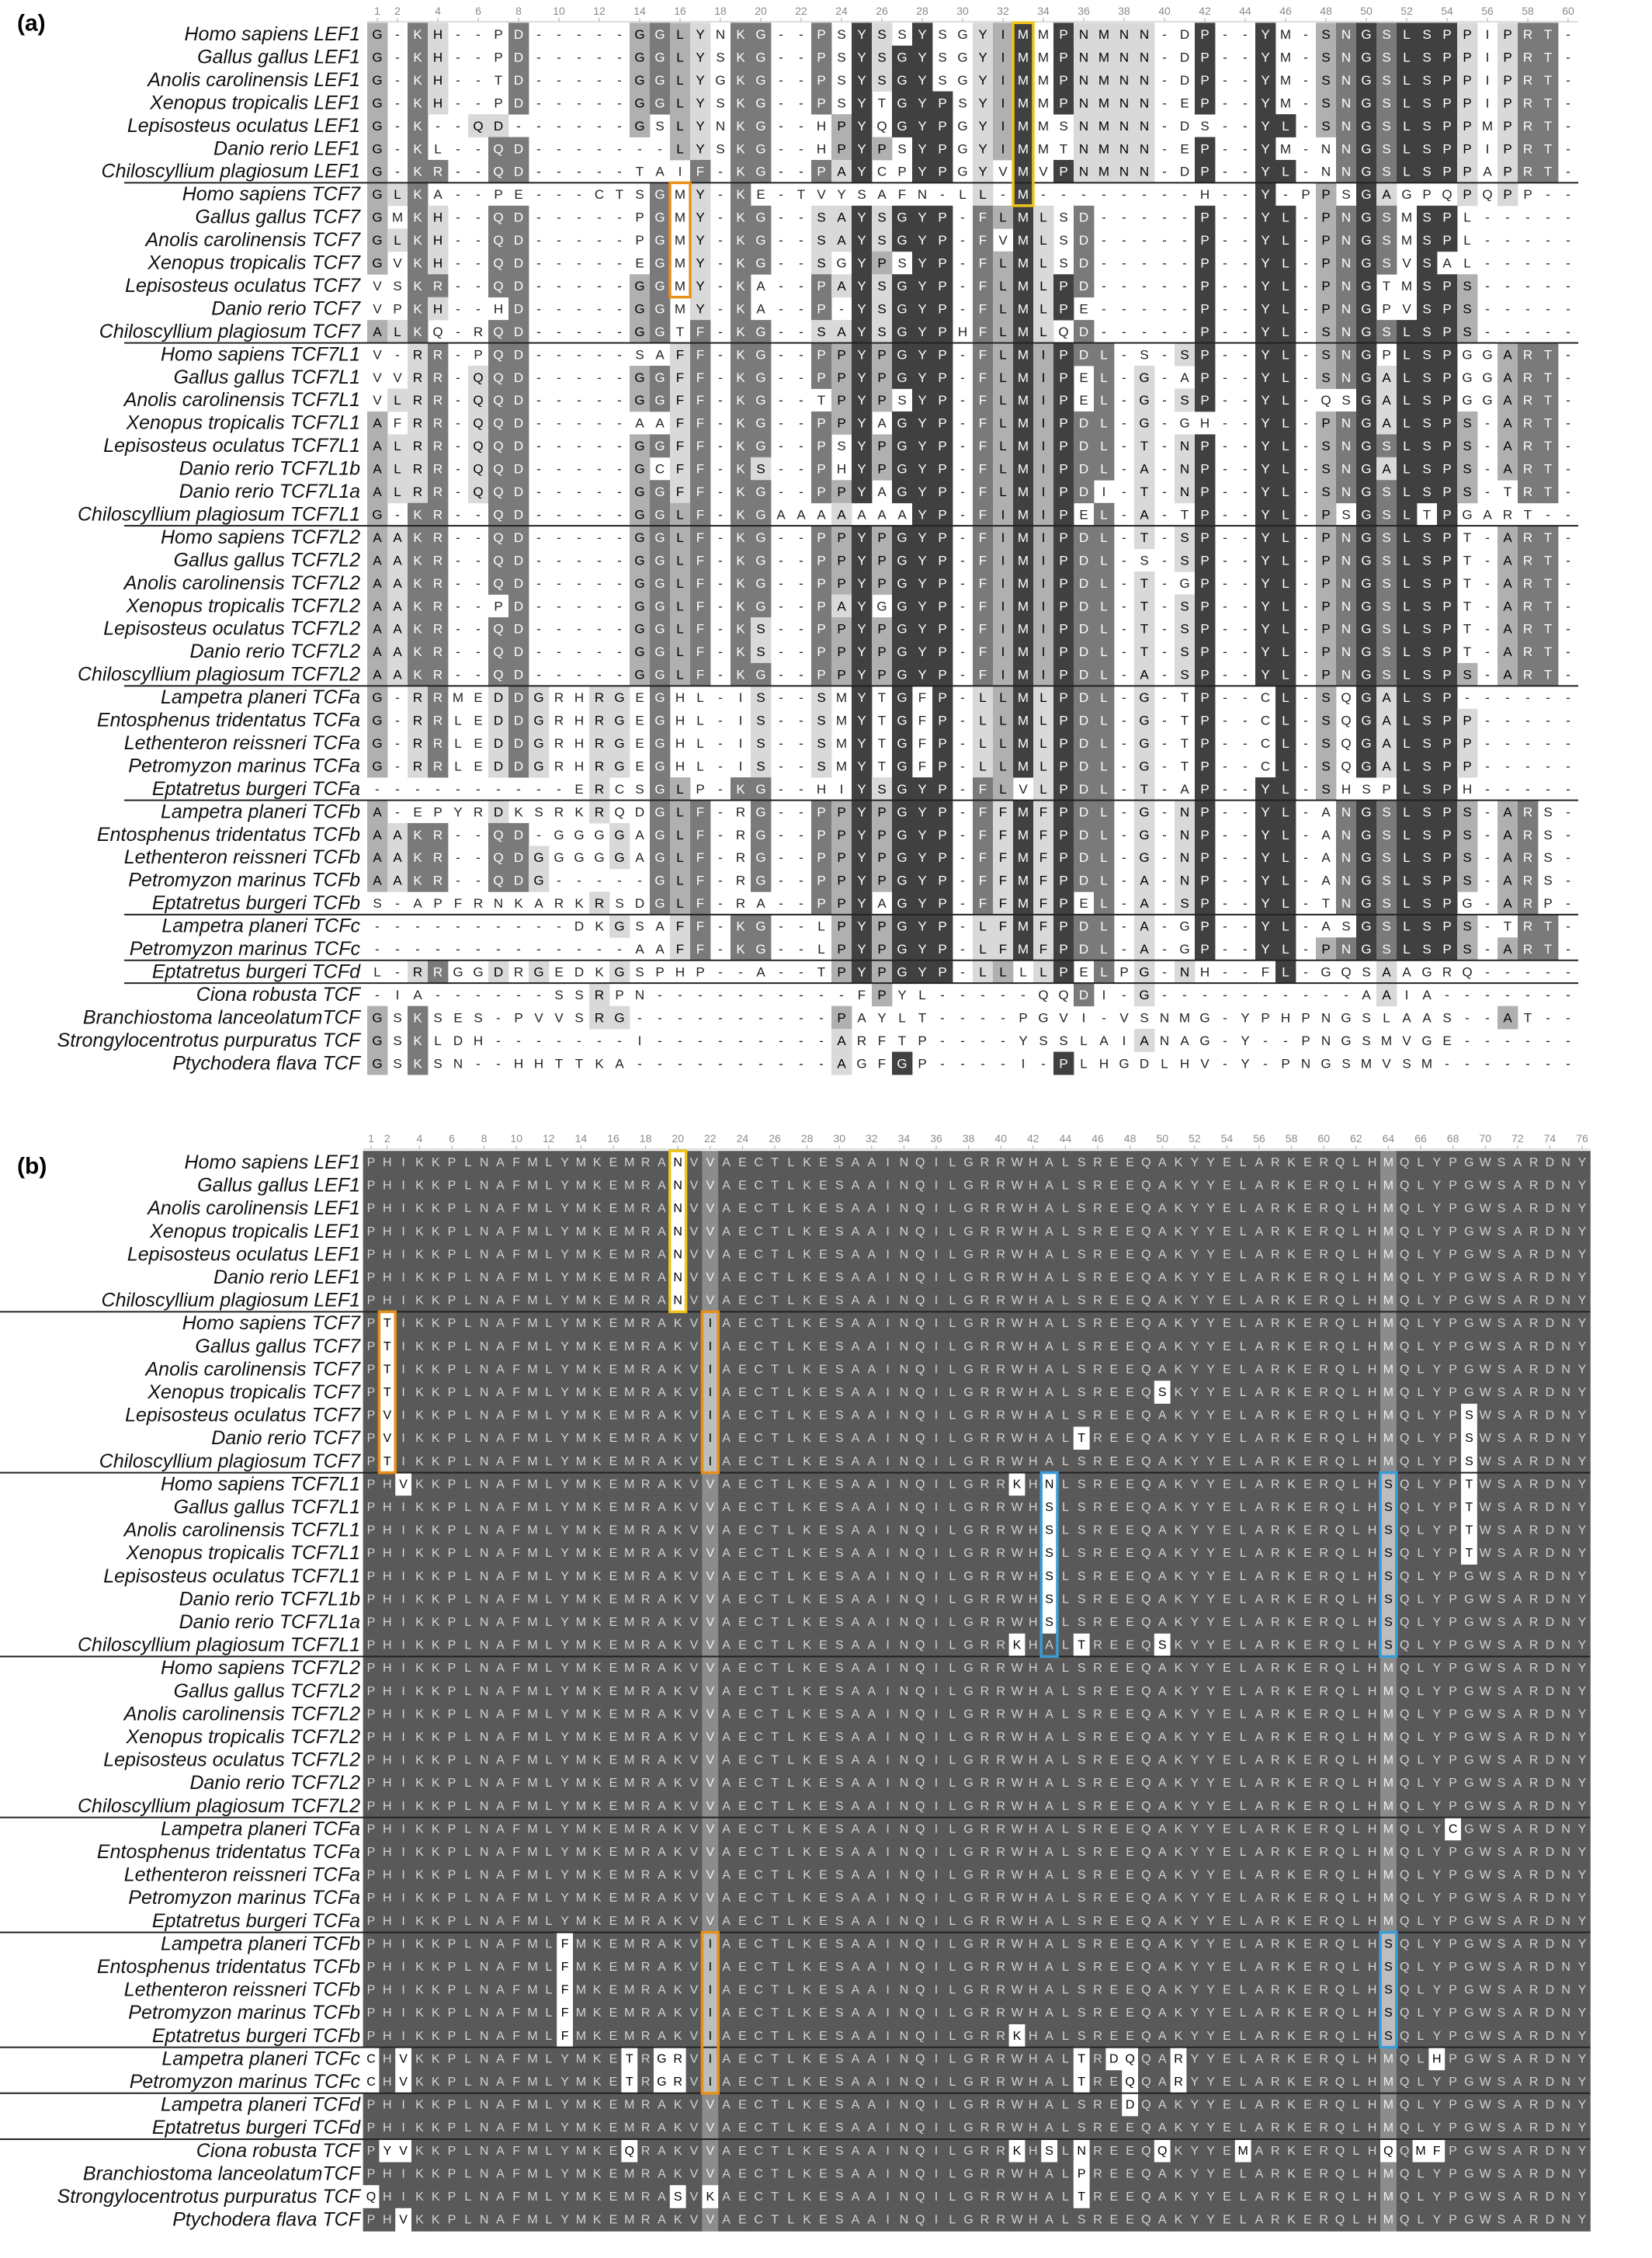  What do you see at coordinates (518, 11) in the screenshot?
I see `ruler-number: 8` at bounding box center [518, 11].